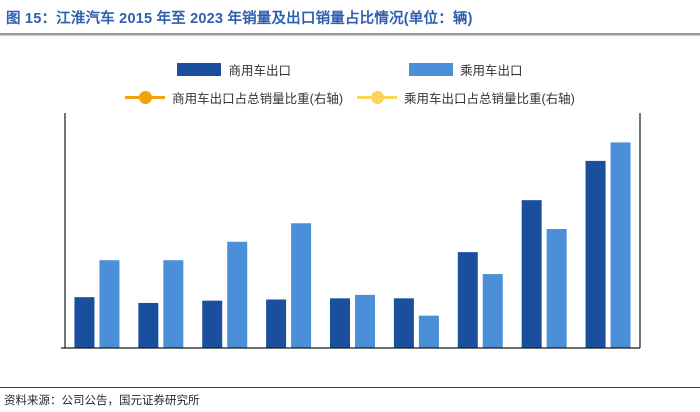 Image resolution: width=700 pixels, height=412 pixels. I want to click on legend-item-commercial-share: 商用车出口占总销量比重(右轴), so click(234, 97).